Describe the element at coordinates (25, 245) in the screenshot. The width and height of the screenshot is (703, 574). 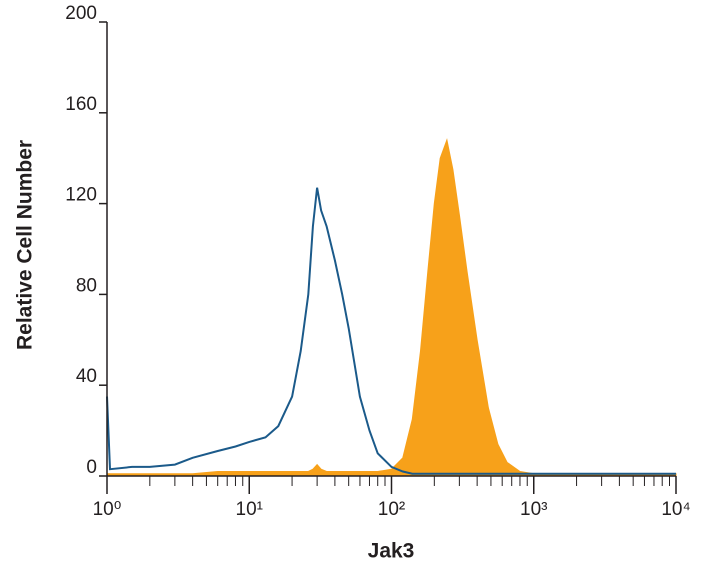
I see `y-axis-title: Relative Cell Number` at that location.